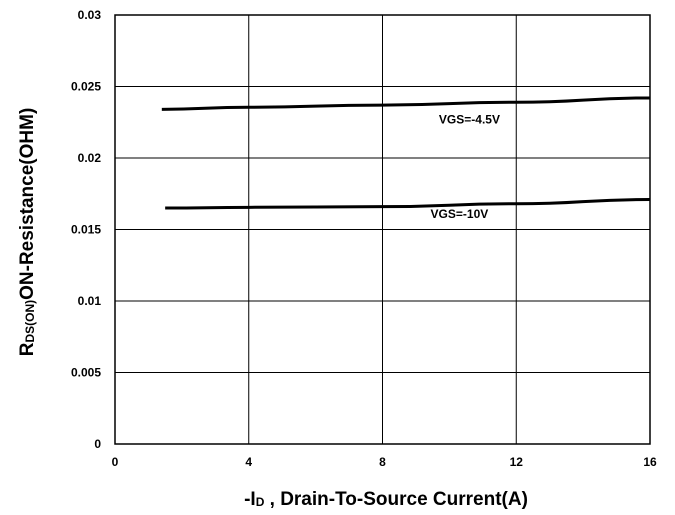 Image resolution: width=675 pixels, height=515 pixels. Describe the element at coordinates (517, 462) in the screenshot. I see `x-tick-label-3: 12` at that location.